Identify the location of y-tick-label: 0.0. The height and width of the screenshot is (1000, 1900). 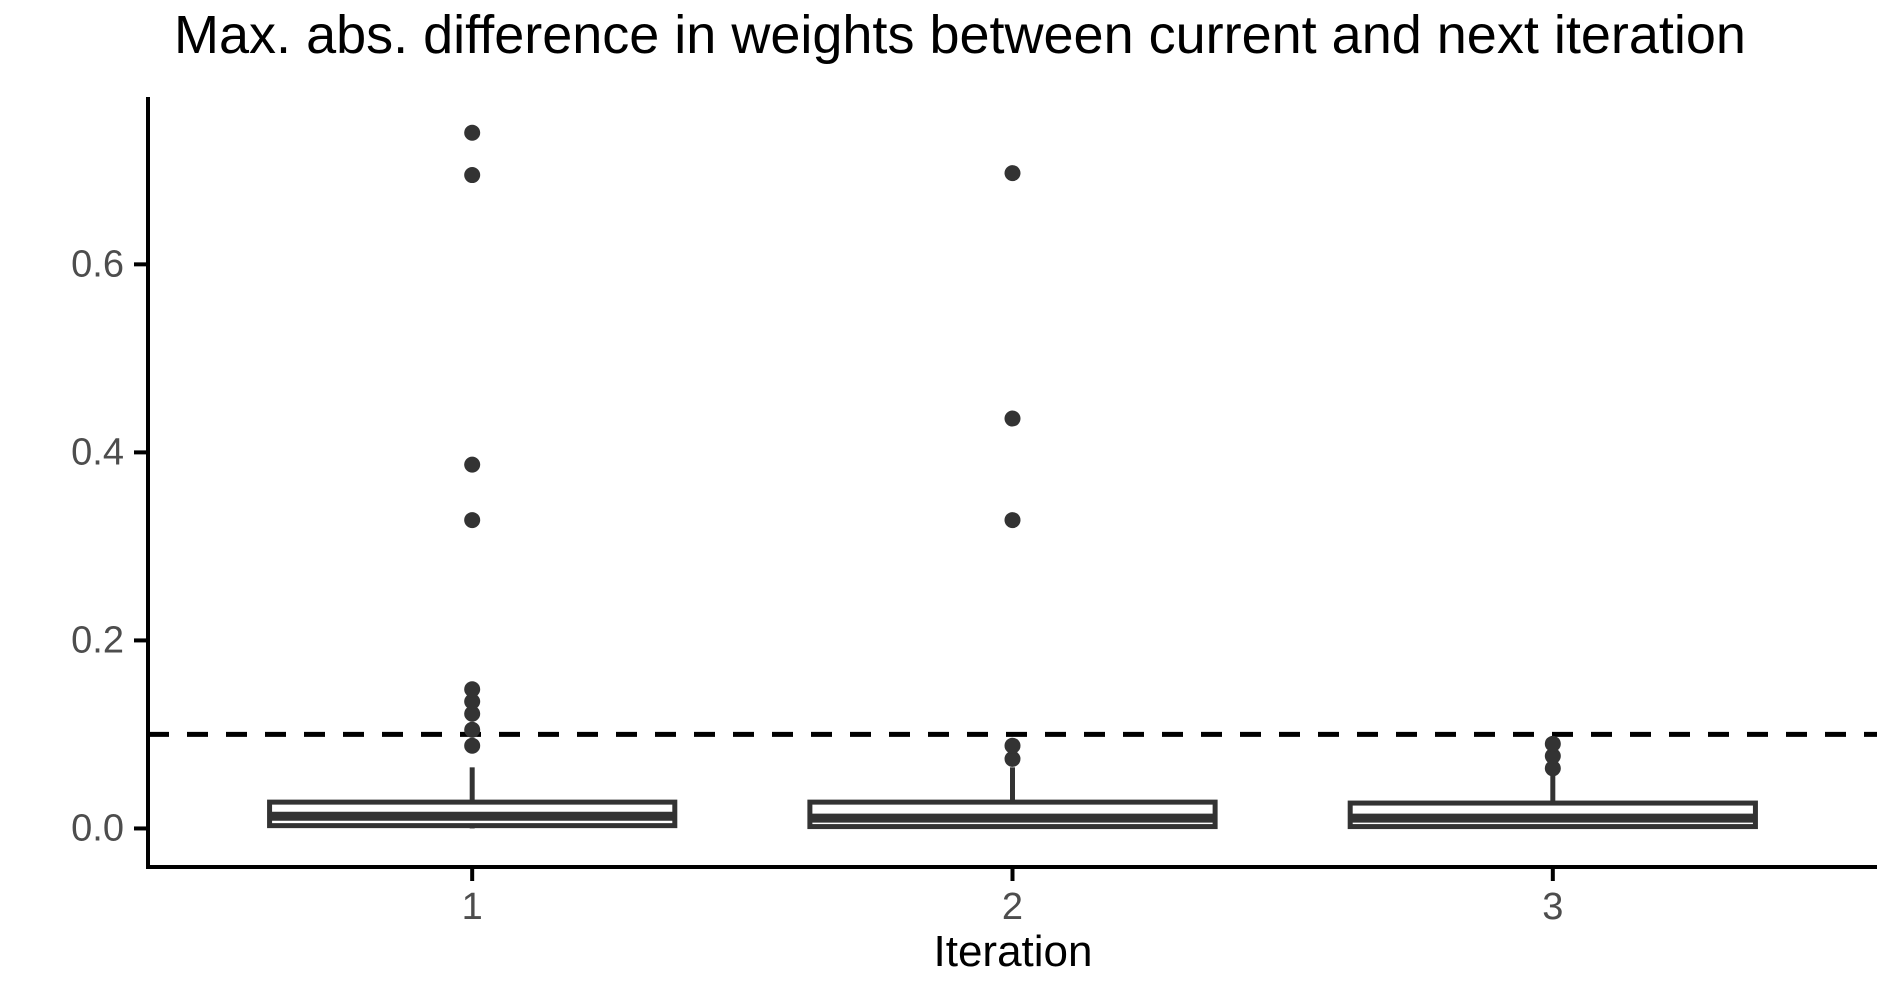
(97, 828).